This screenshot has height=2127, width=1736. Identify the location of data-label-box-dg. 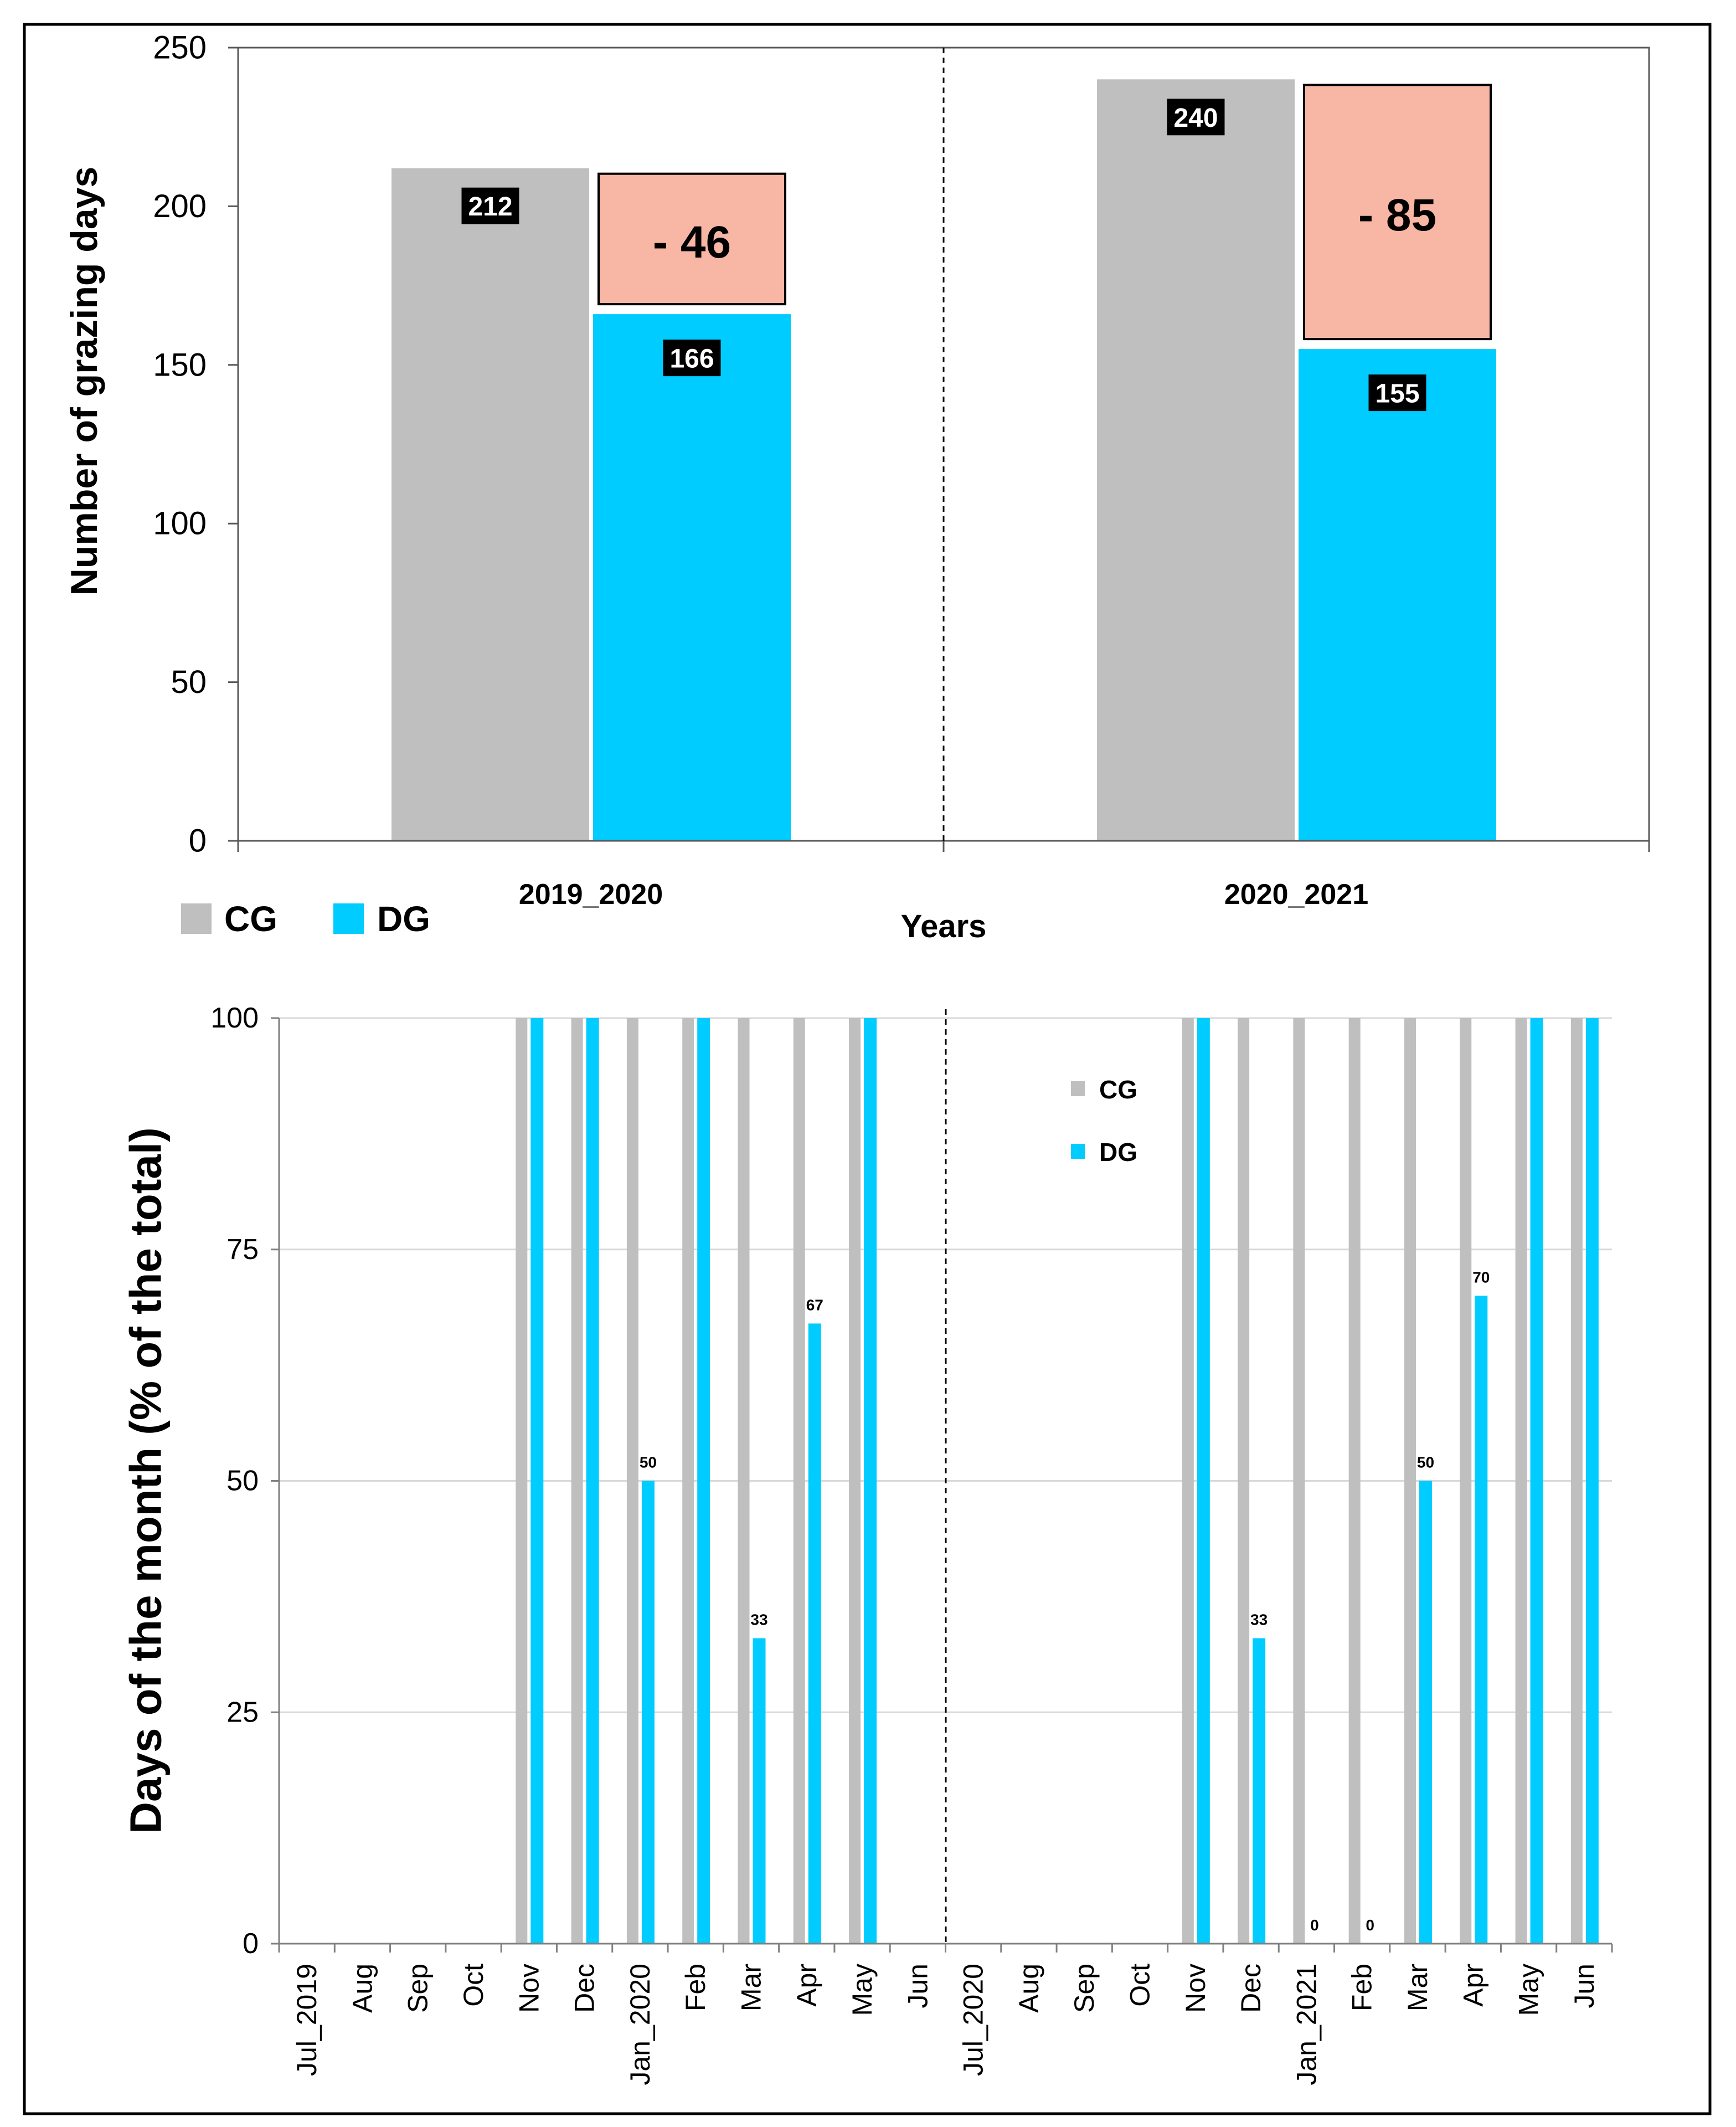
(1397, 393).